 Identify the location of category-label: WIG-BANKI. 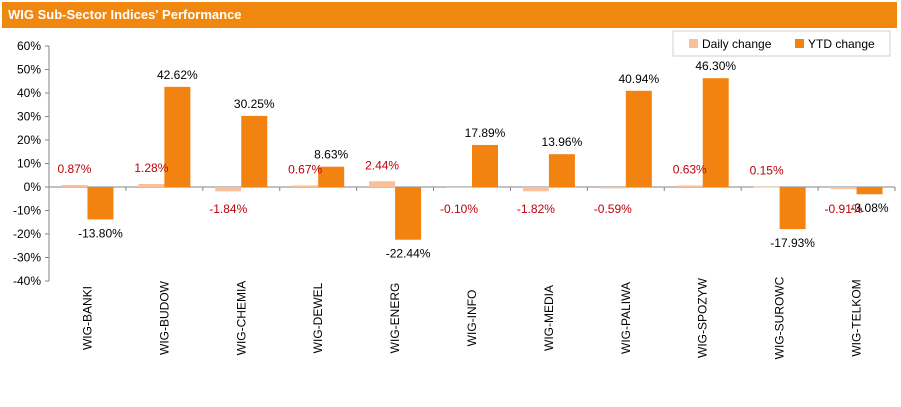
(87, 318).